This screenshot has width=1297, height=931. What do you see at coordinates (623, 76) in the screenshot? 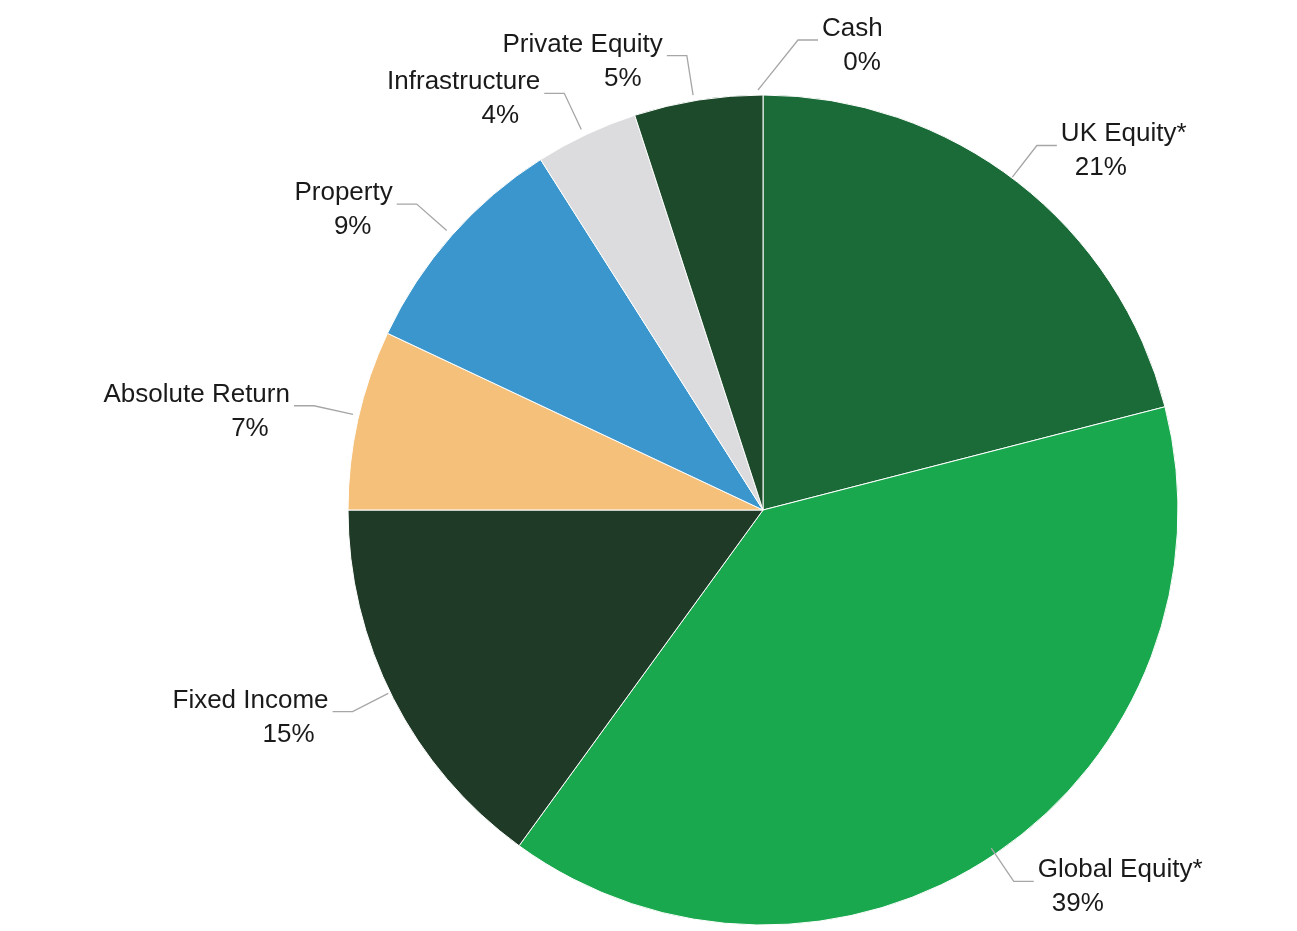
I see `data-label: 5%` at bounding box center [623, 76].